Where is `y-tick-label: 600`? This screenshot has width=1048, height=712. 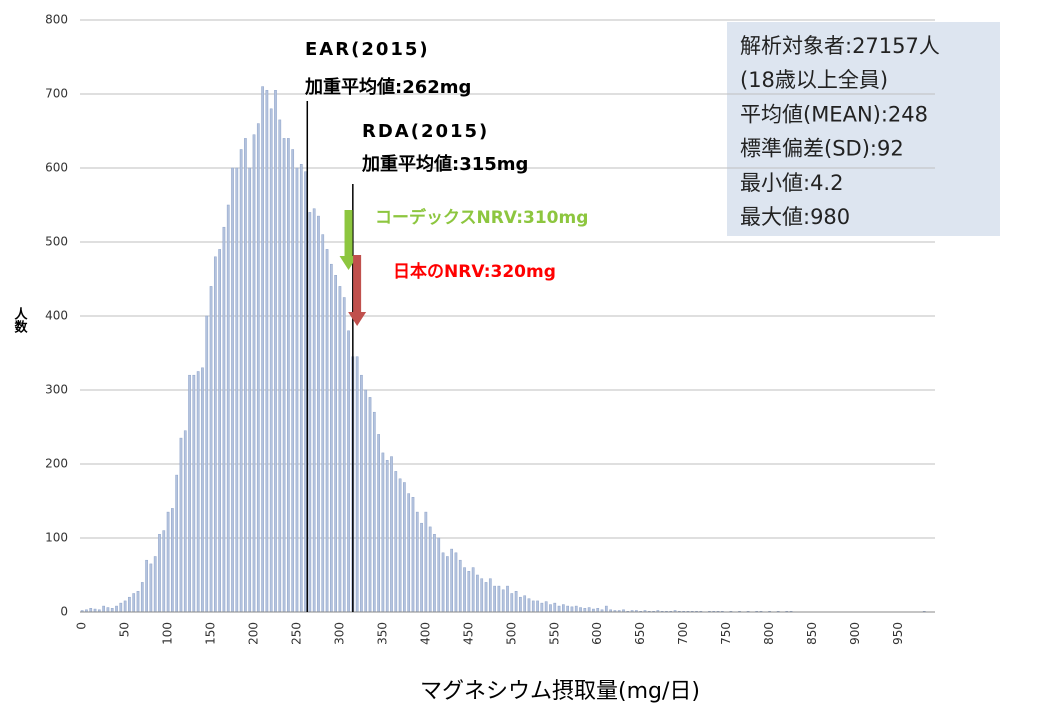 y-tick-label: 600 is located at coordinates (56, 168).